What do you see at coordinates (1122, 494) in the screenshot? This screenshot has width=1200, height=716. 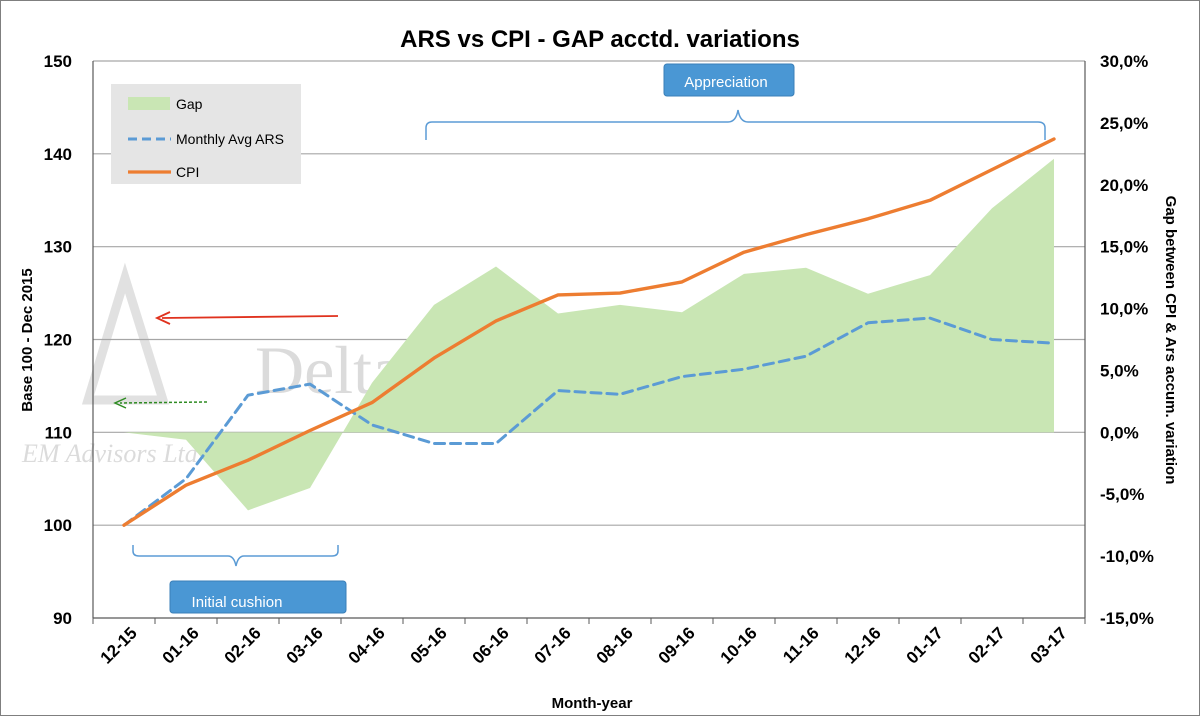 I see `y2-tick-label: -5,0%` at bounding box center [1122, 494].